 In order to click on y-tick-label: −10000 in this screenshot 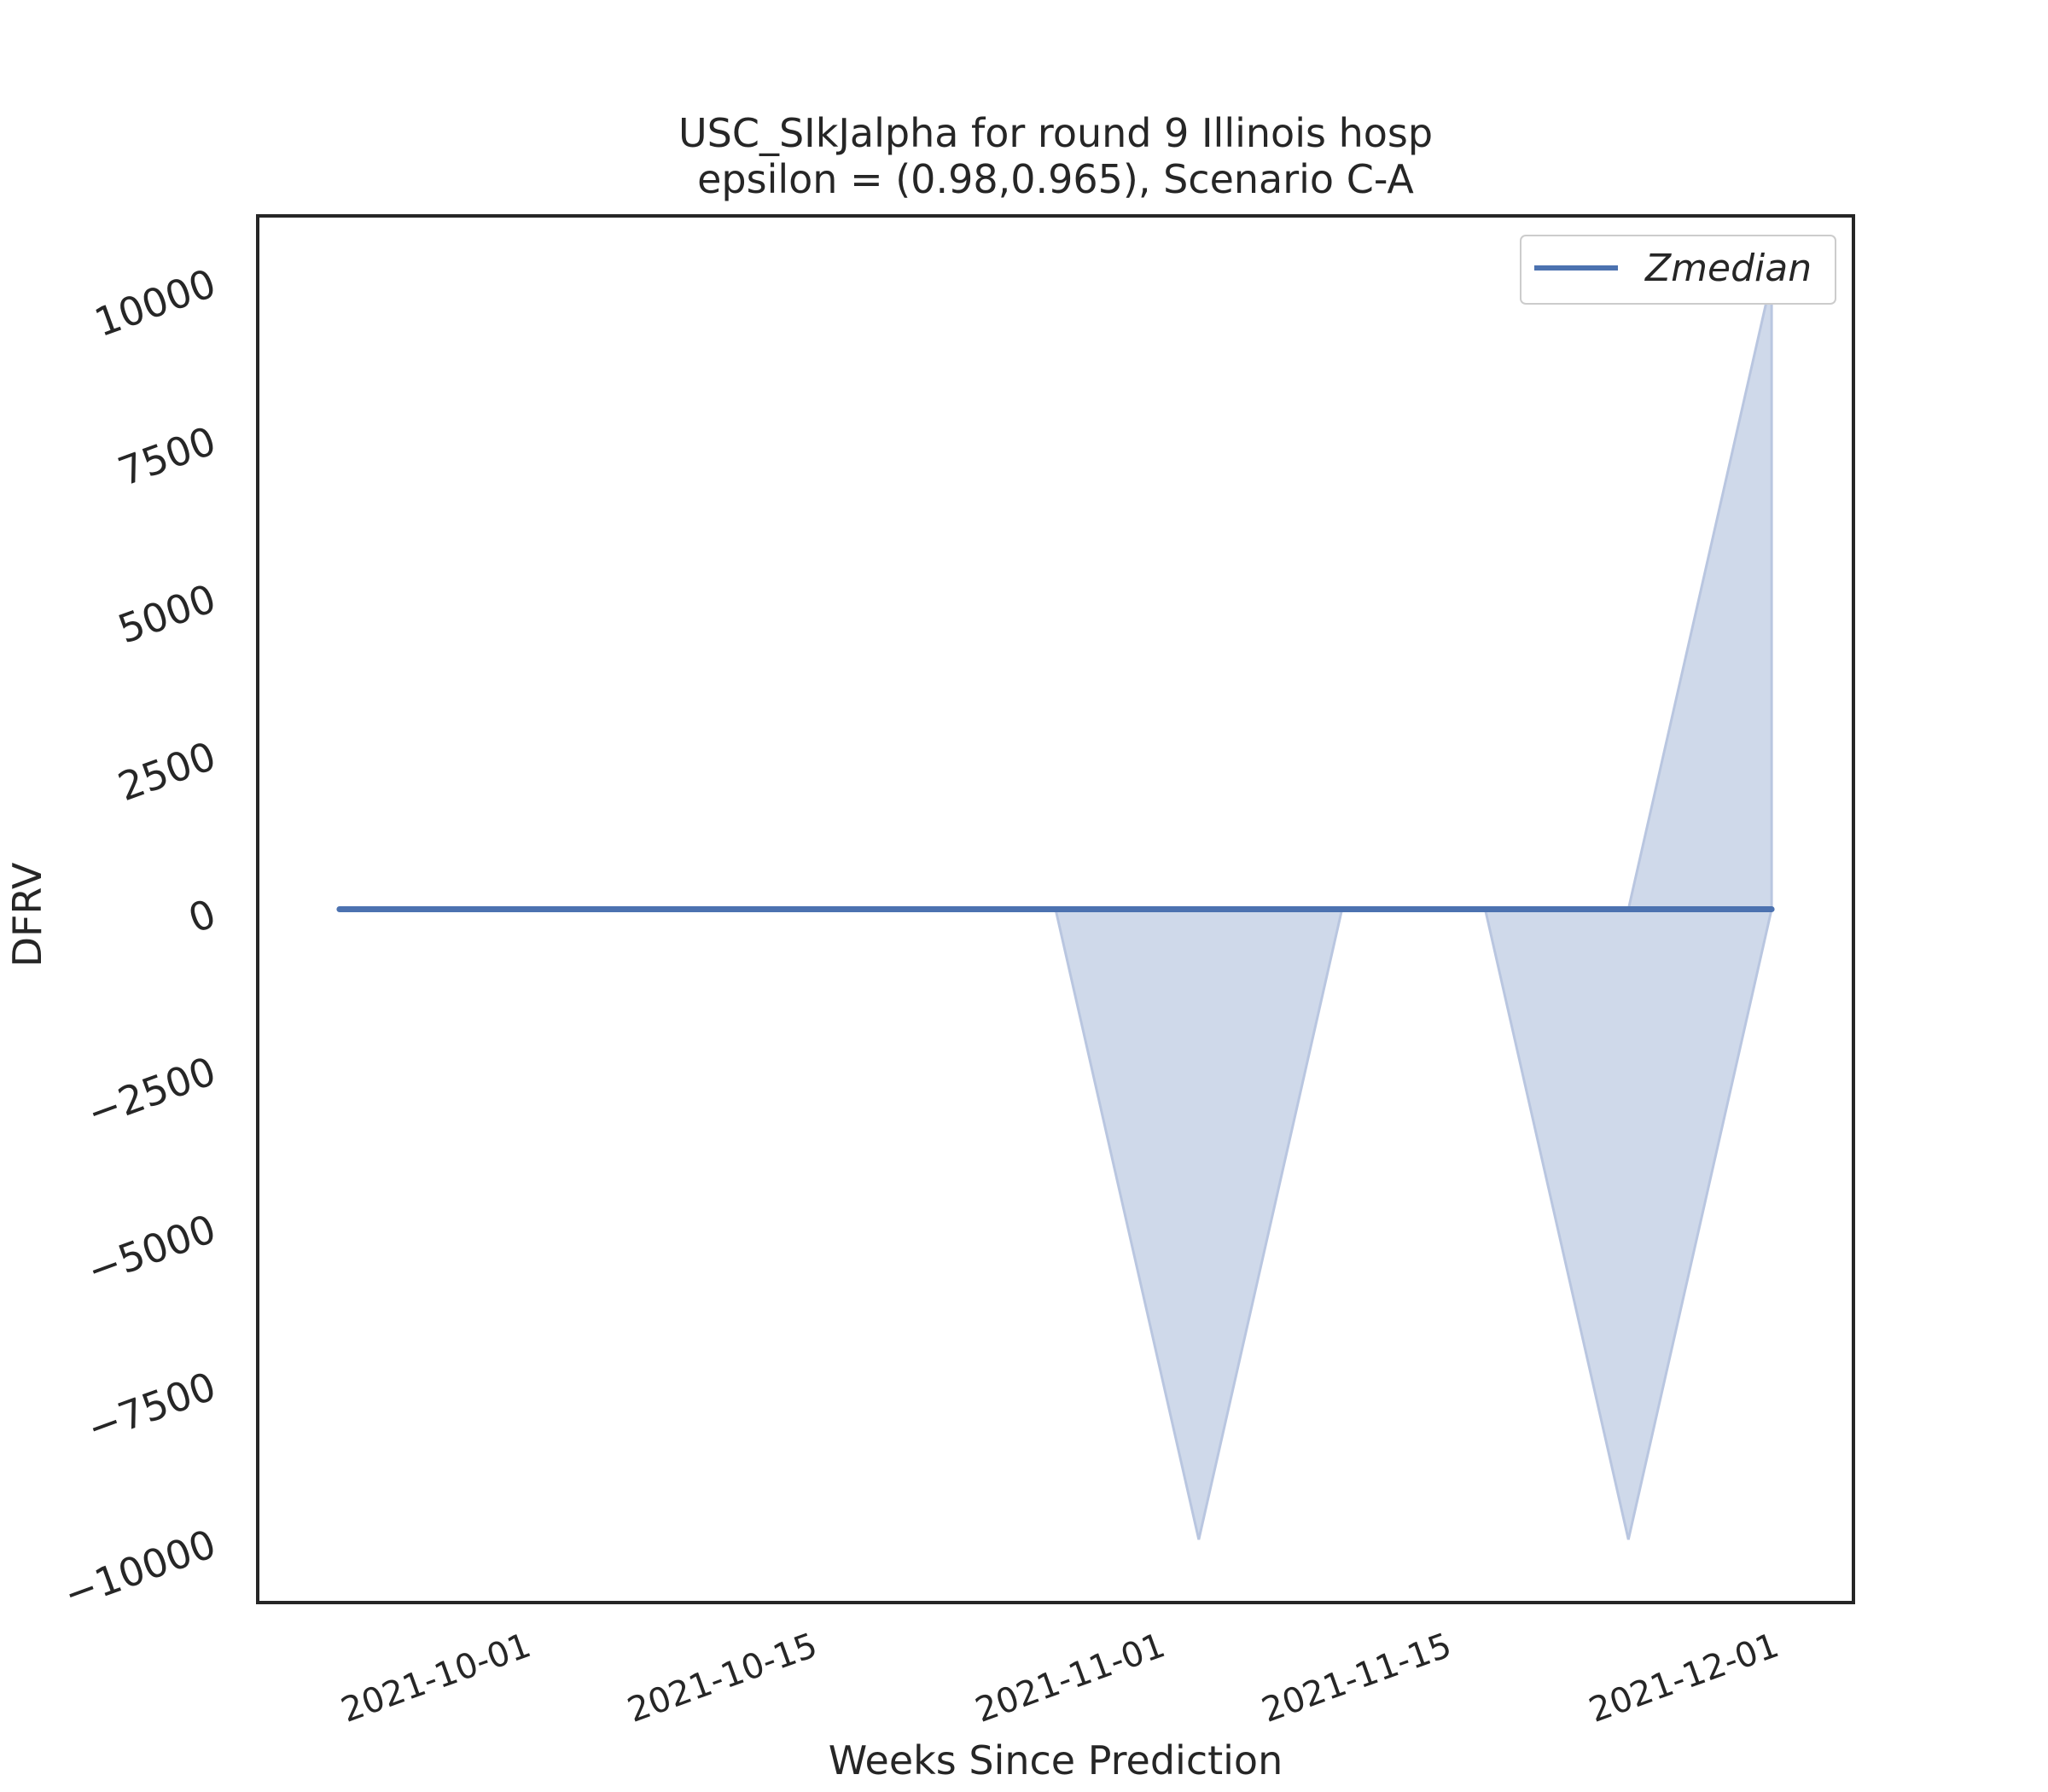, I will do `click(140, 1569)`.